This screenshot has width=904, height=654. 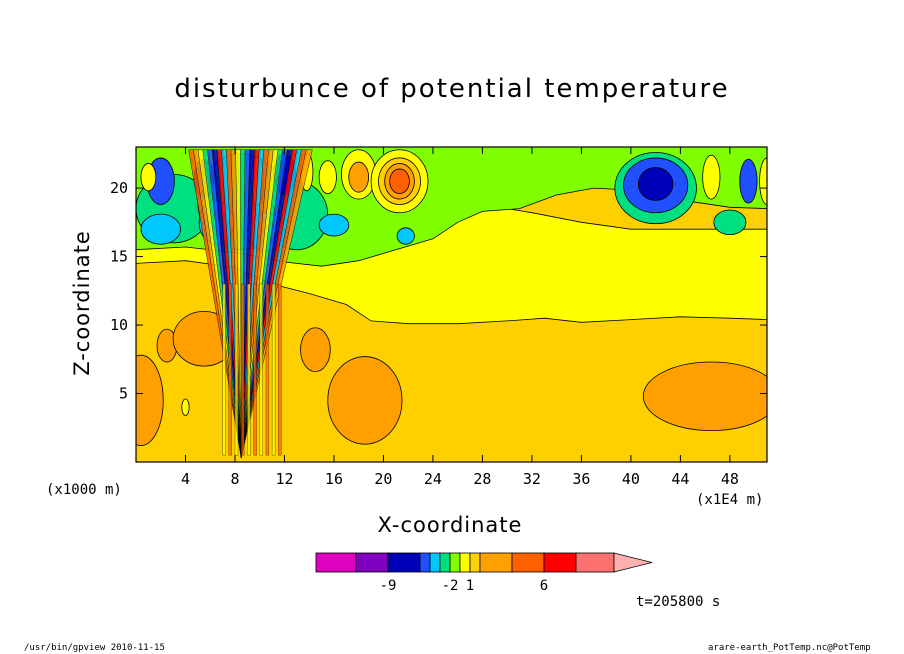 What do you see at coordinates (789, 648) in the screenshot?
I see `footer-right: arare-earth_PotTemp.nc@PotTemp` at bounding box center [789, 648].